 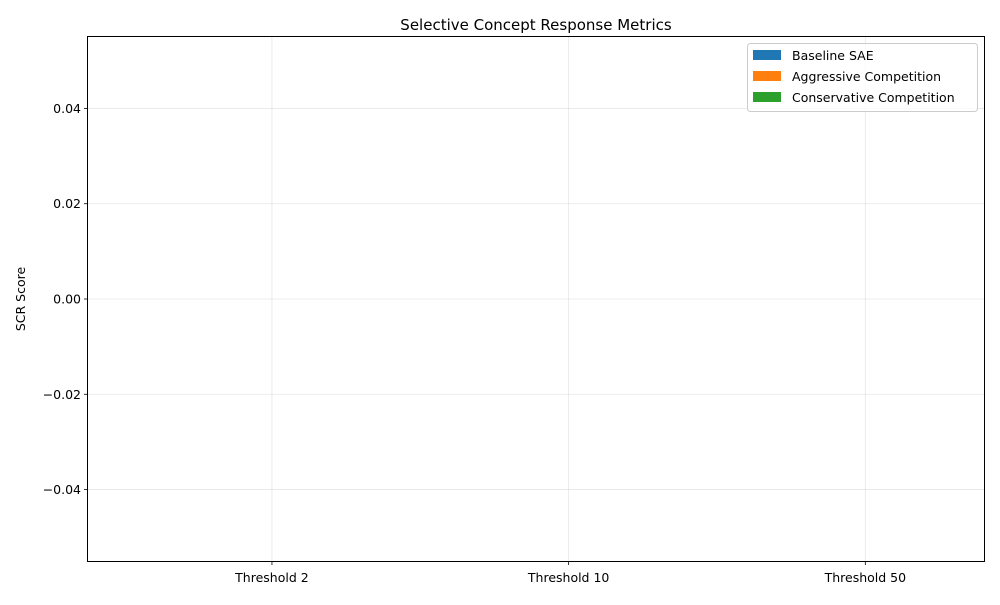 I want to click on y-tick-label: 0.04, so click(x=67, y=108).